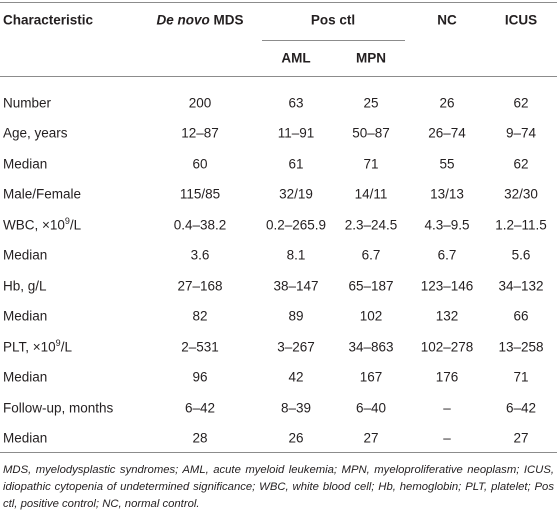 The width and height of the screenshot is (557, 513). I want to click on cell: 200, so click(200, 103).